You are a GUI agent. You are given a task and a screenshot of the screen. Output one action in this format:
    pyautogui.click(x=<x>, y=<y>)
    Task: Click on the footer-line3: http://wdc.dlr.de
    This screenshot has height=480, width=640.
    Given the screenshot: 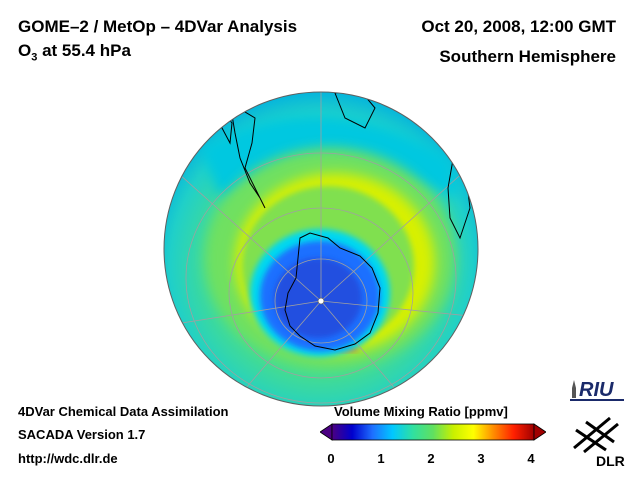 What is the action you would take?
    pyautogui.click(x=68, y=458)
    